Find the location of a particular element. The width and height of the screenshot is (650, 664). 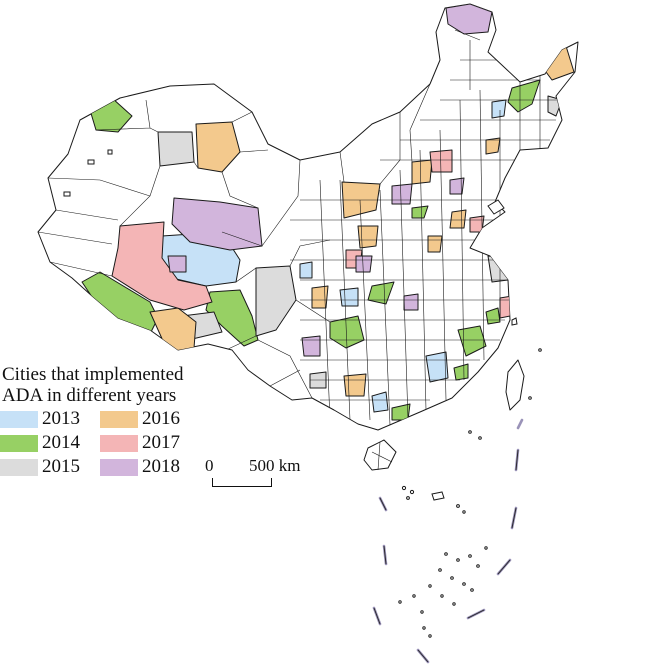

nine-dash-line is located at coordinates (448, 541).